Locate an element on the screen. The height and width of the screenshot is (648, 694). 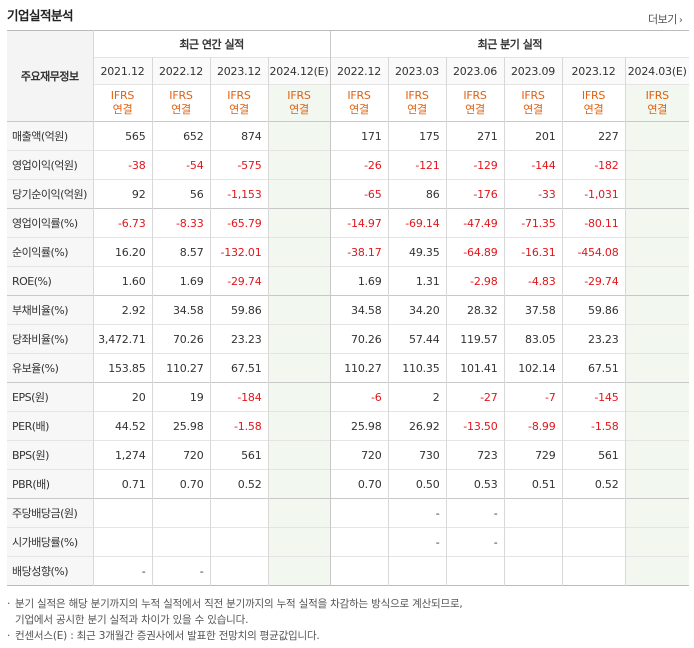
table-cell: 83.05 is located at coordinates (533, 339).